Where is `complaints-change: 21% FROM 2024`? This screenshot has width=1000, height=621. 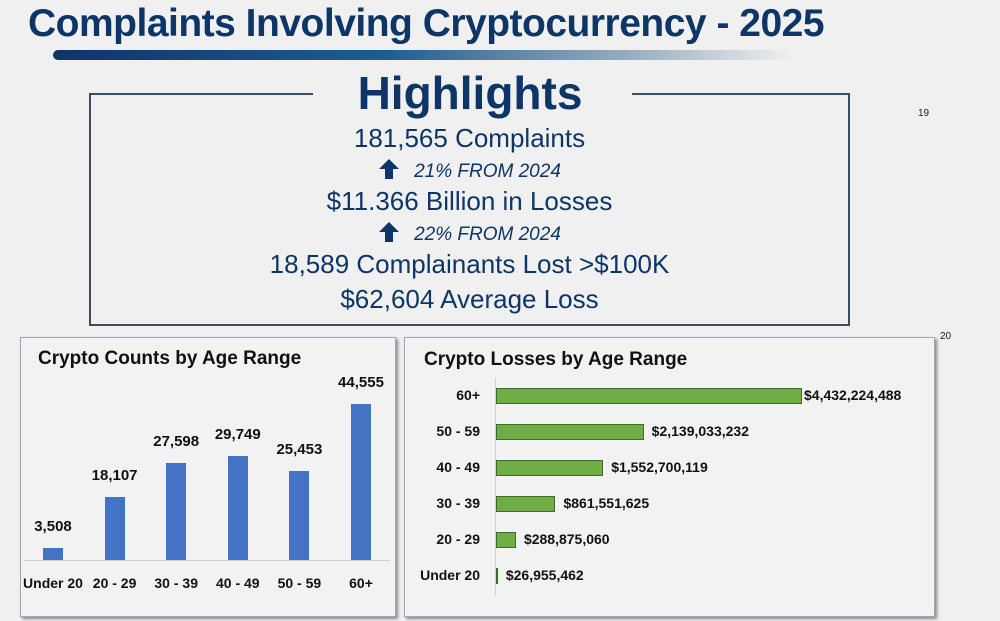 complaints-change: 21% FROM 2024 is located at coordinates (469, 170).